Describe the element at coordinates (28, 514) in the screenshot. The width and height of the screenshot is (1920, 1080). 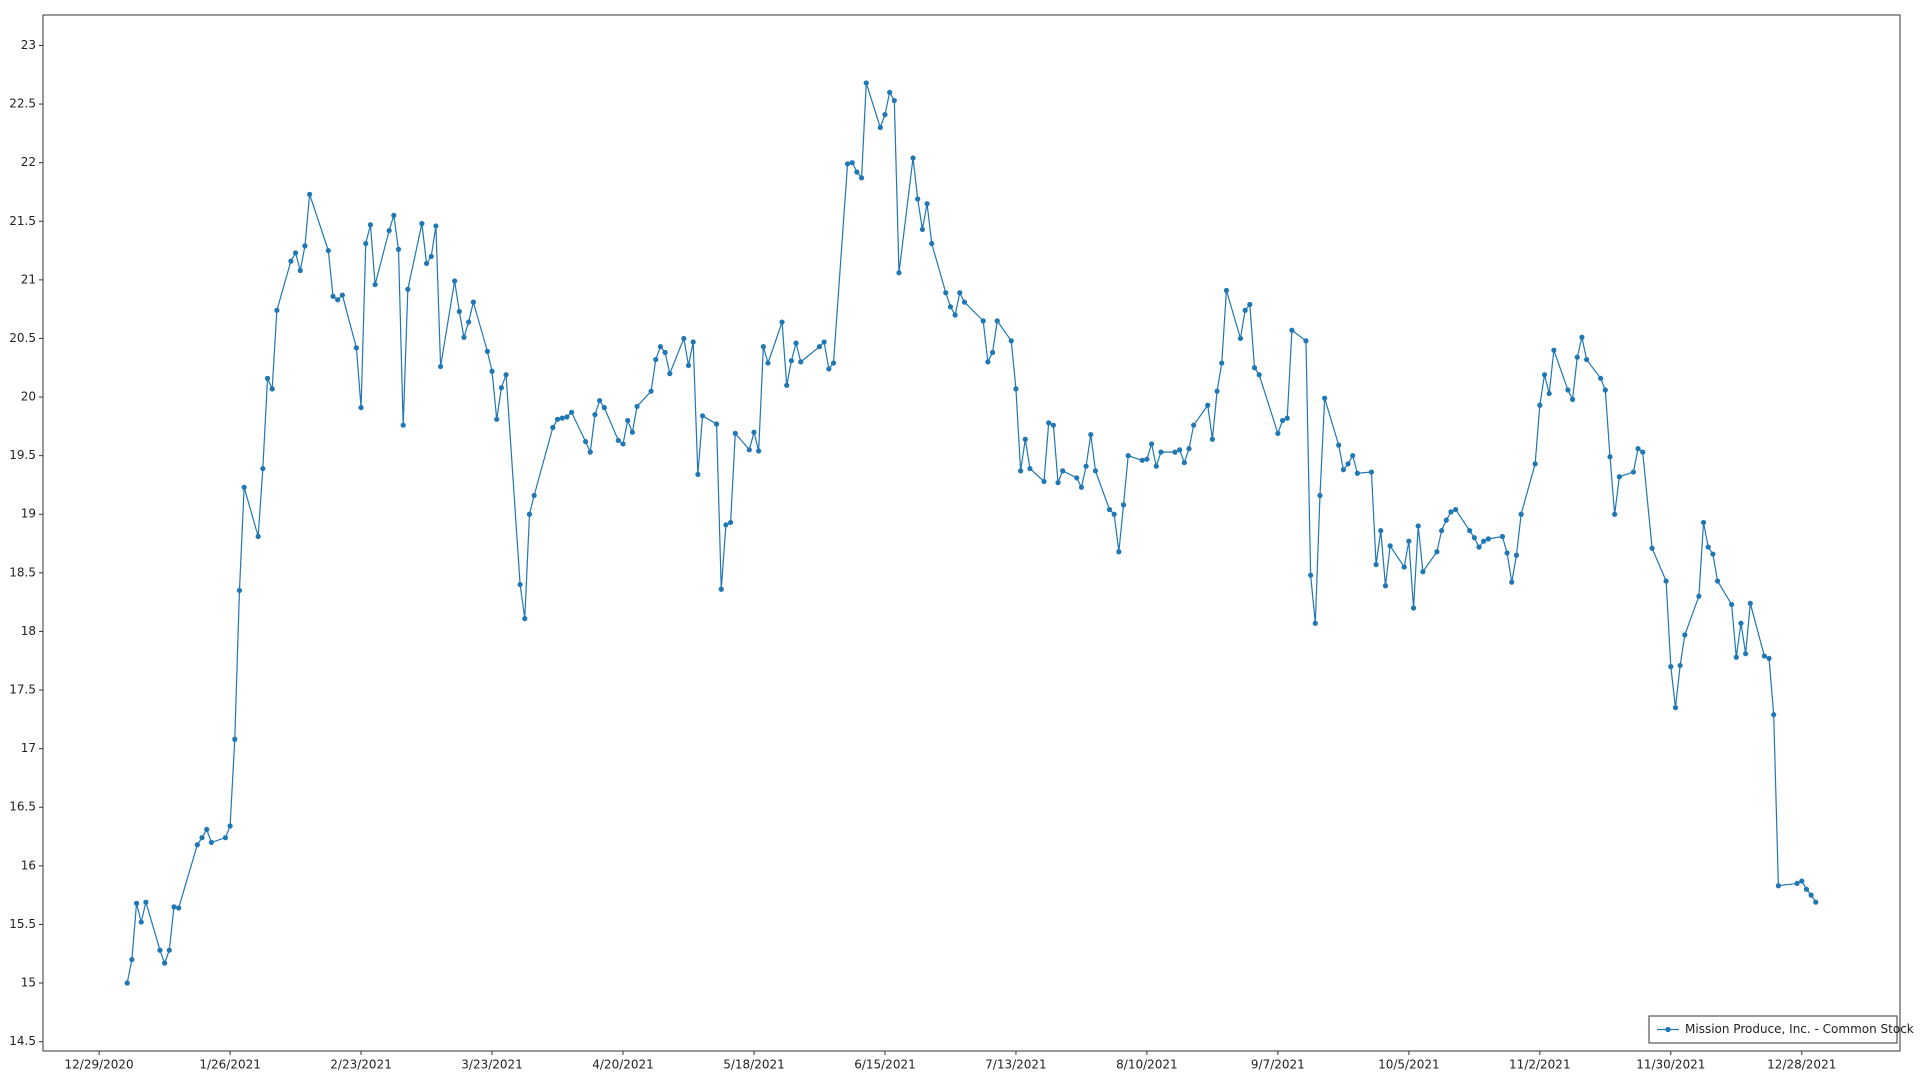
I see `y-tick-label: 19` at that location.